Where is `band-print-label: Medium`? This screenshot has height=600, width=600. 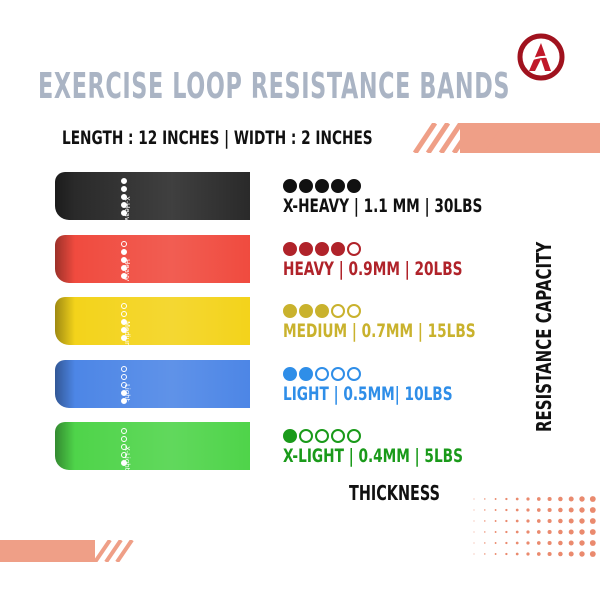 band-print-label: Medium is located at coordinates (127, 333).